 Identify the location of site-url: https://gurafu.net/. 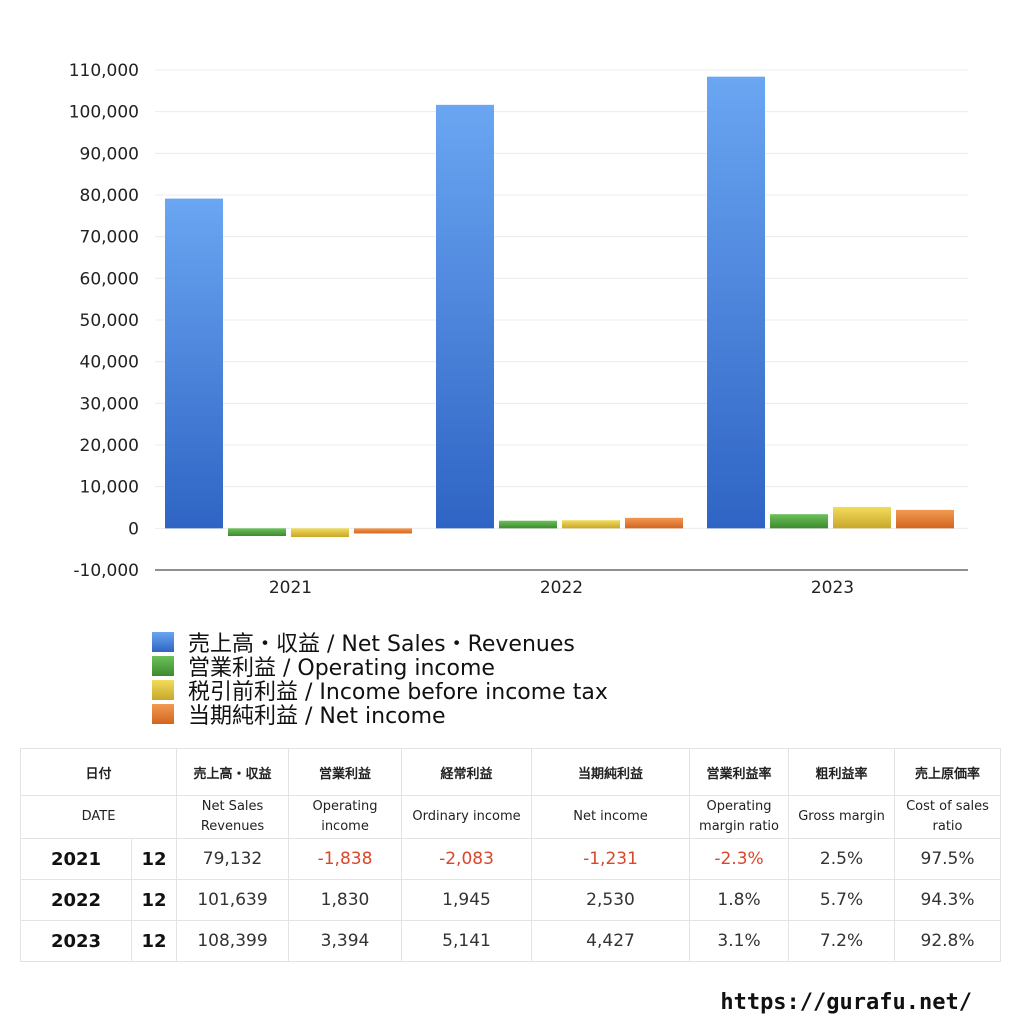
(846, 1002).